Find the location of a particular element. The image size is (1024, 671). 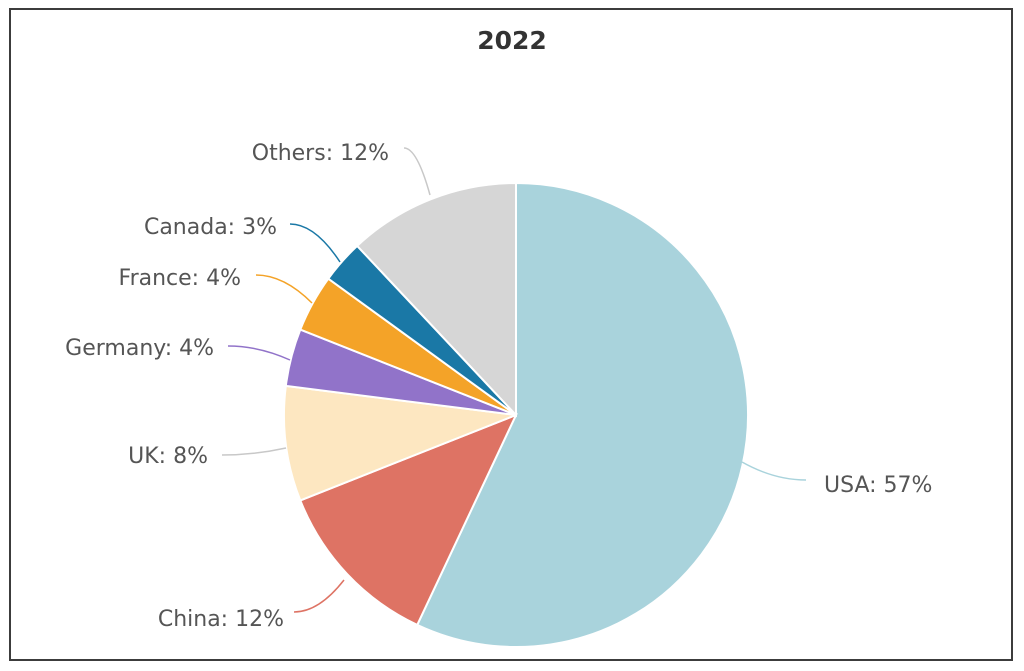

leader-line-china is located at coordinates (319, 596).